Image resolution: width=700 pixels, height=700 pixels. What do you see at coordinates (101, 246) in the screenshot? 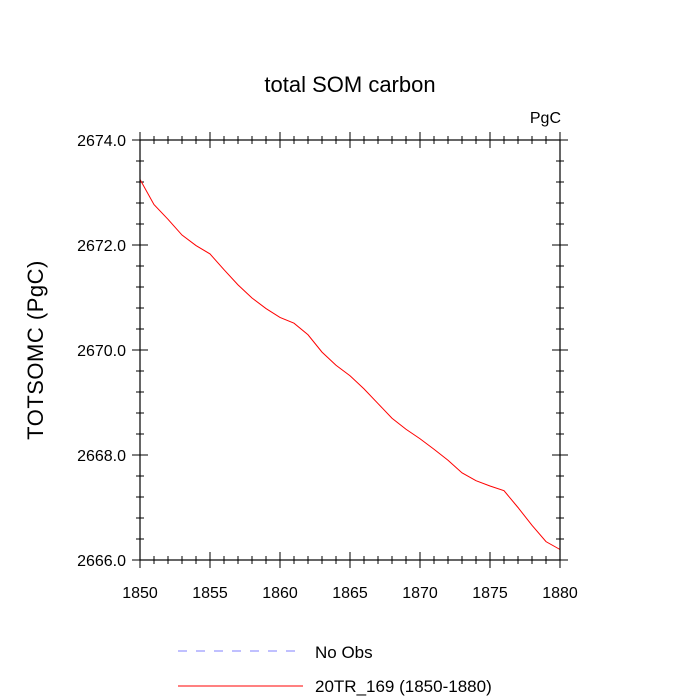
I see `y-tick-label: 2672.0` at bounding box center [101, 246].